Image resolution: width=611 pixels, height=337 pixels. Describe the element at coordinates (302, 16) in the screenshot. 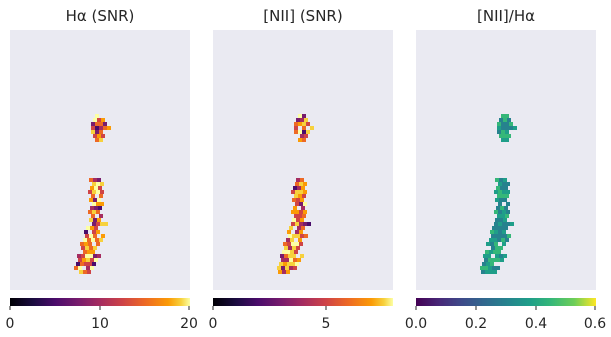

I see `panel-title: [NII] (SNR)` at that location.